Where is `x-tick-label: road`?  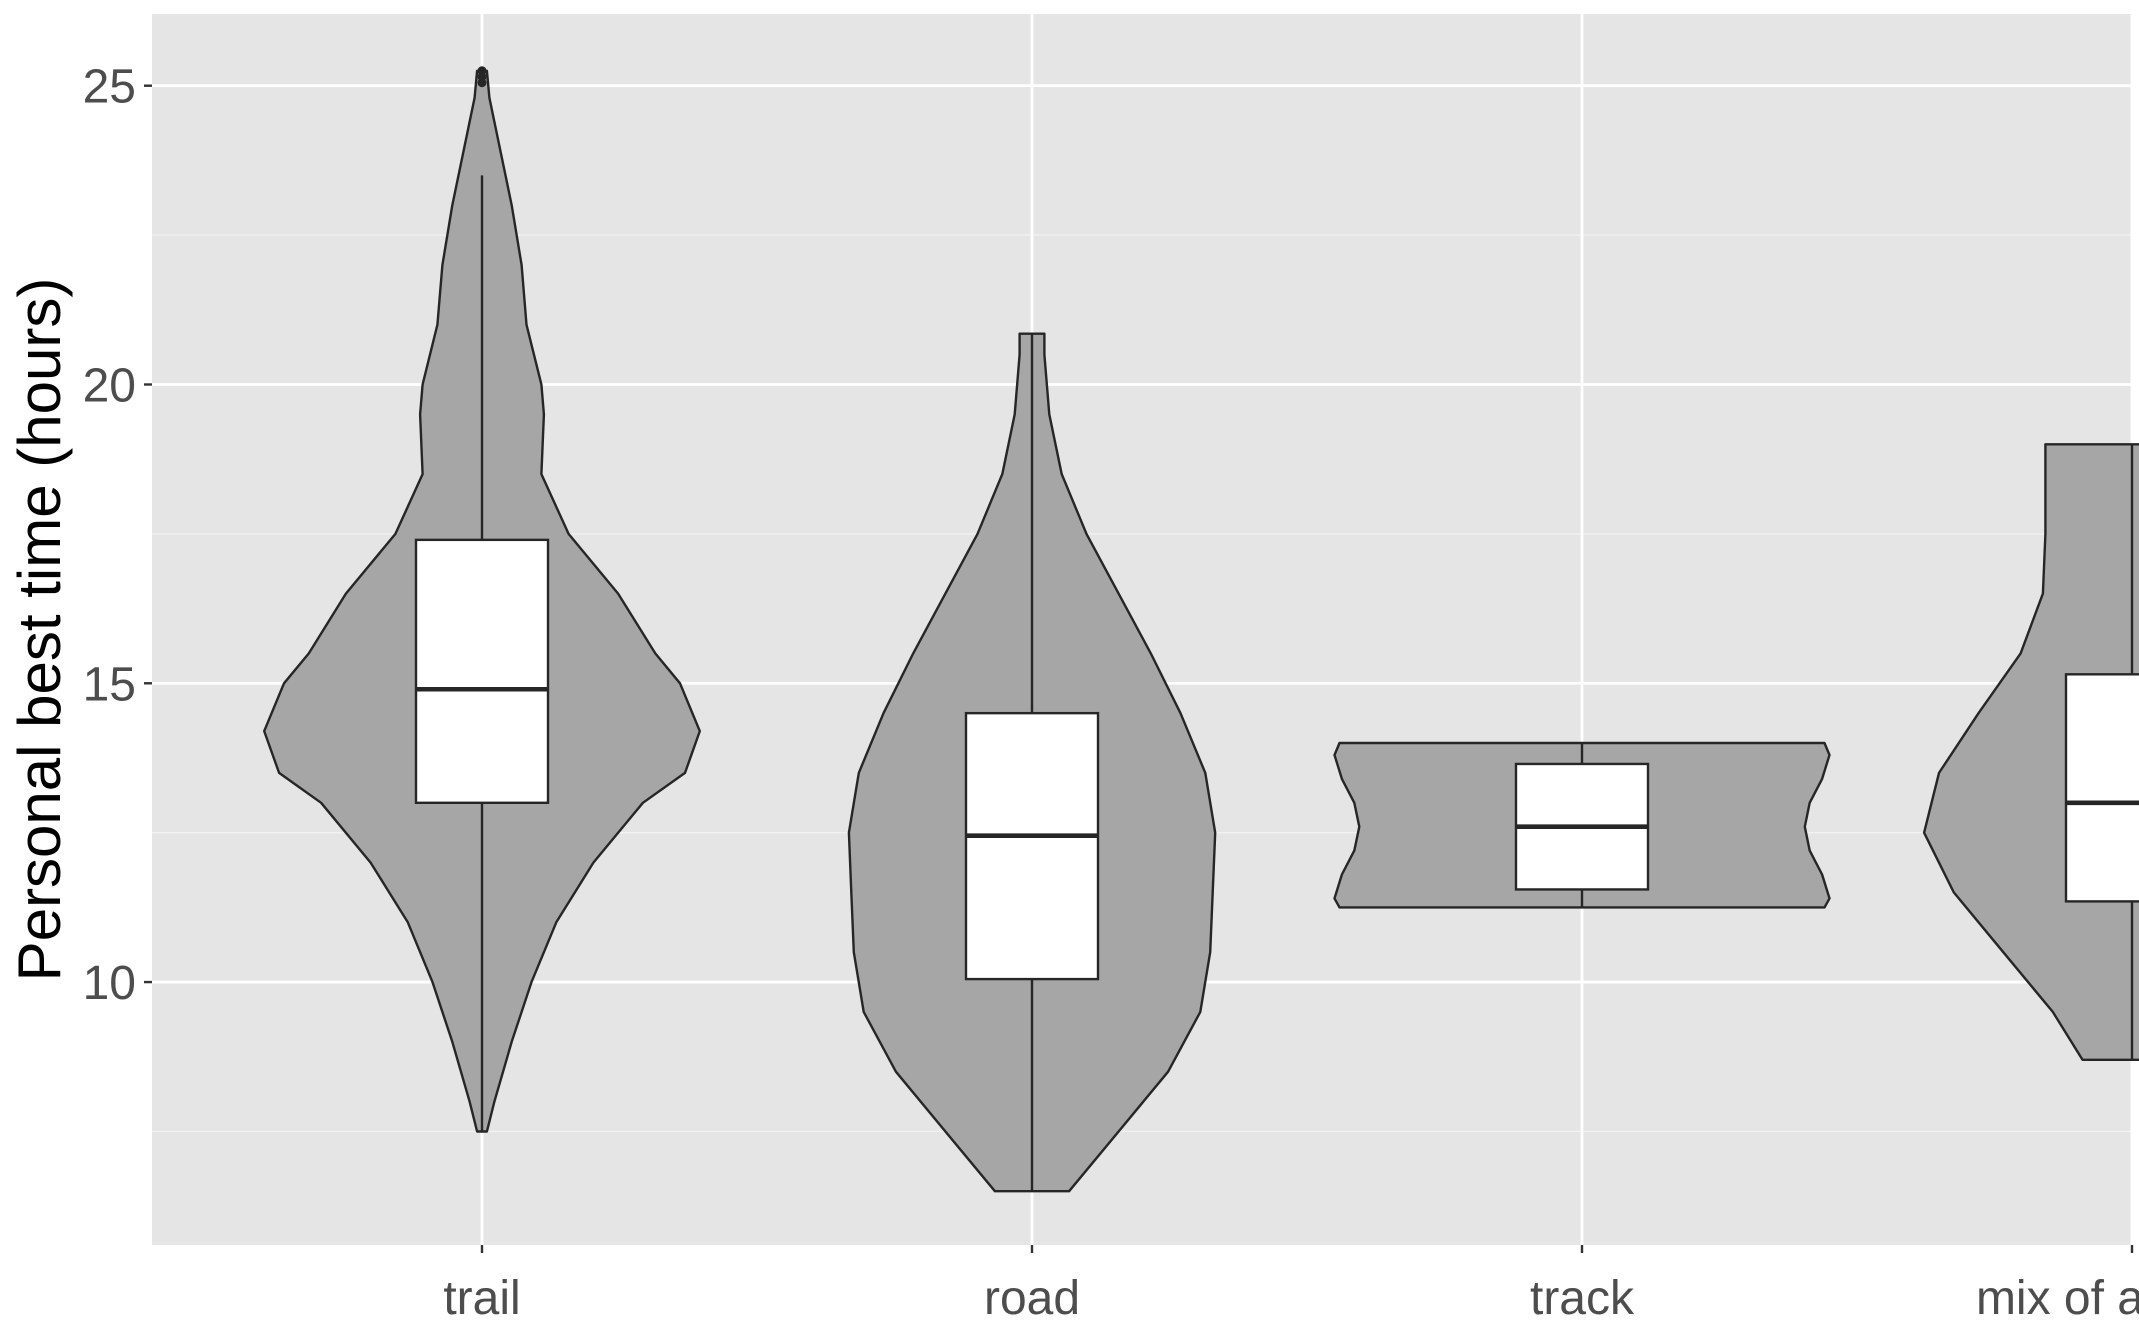 x-tick-label: road is located at coordinates (1032, 1297).